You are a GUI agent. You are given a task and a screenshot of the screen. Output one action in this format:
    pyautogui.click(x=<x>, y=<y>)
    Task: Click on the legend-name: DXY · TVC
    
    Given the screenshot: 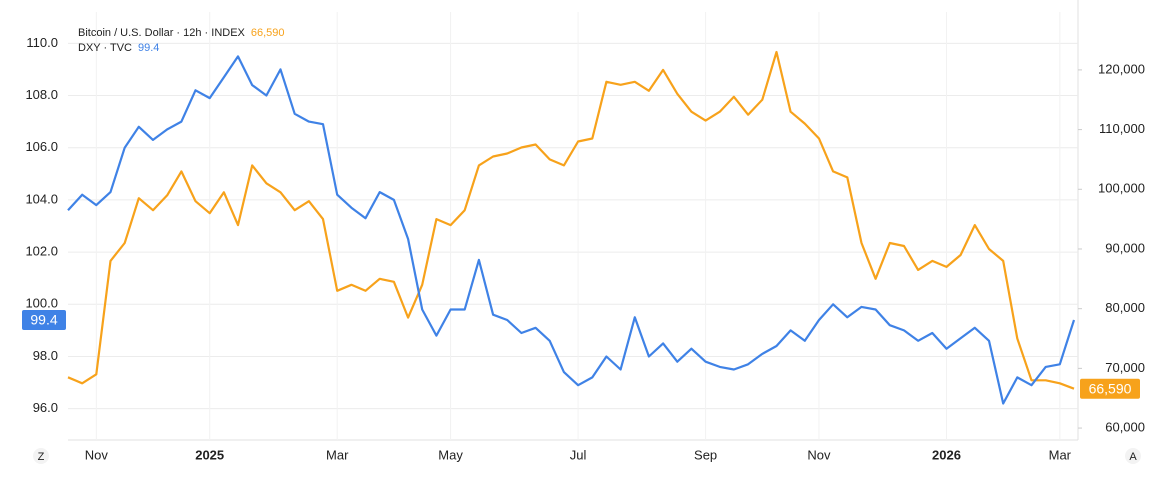 What is the action you would take?
    pyautogui.click(x=105, y=48)
    